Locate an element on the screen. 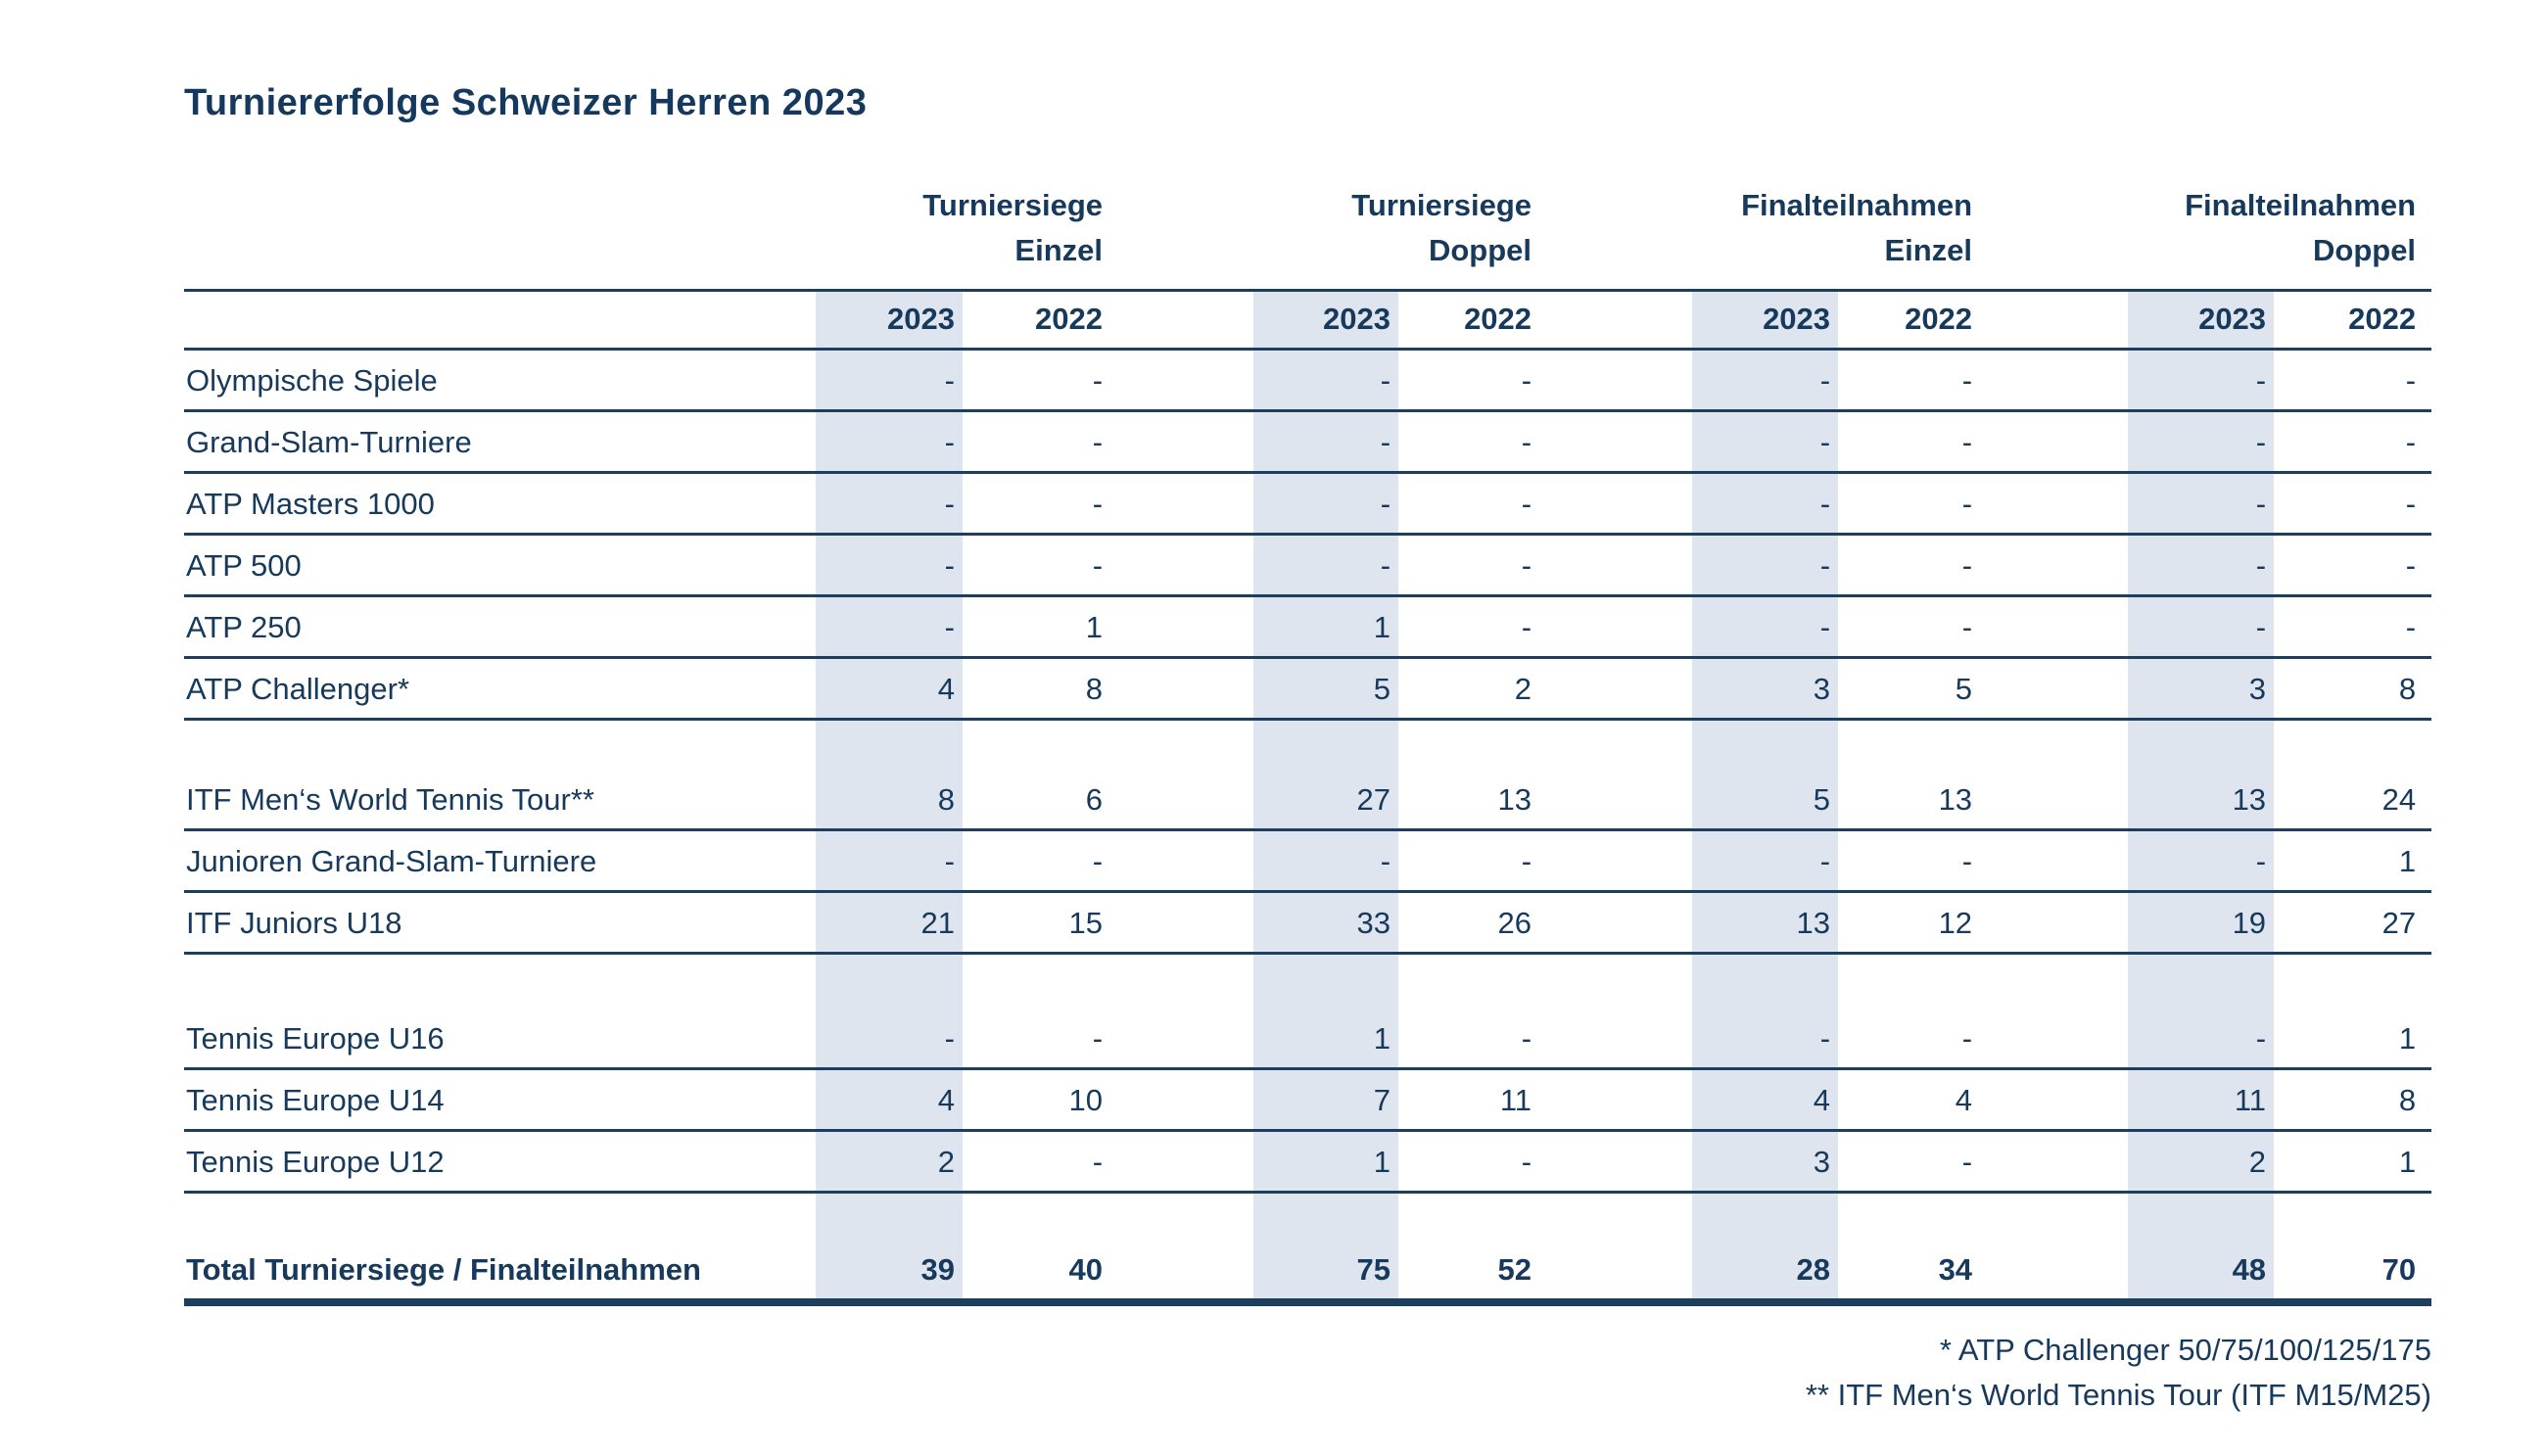  column-group-header: Finalteilnahmen Doppel is located at coordinates (2280, 234).